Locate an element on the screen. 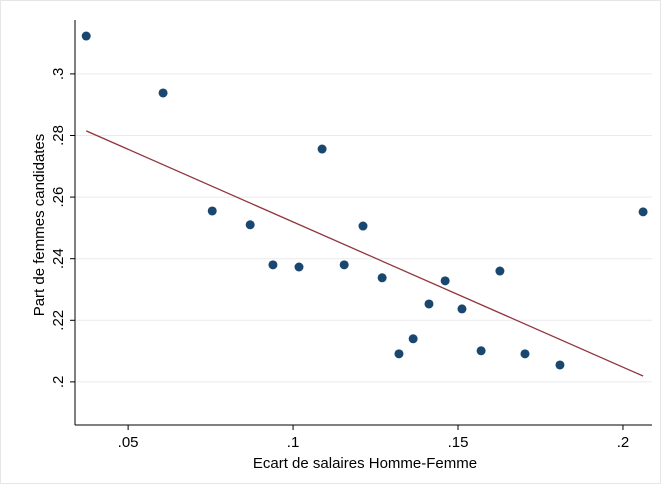  x-tick-label: .1 is located at coordinates (293, 442).